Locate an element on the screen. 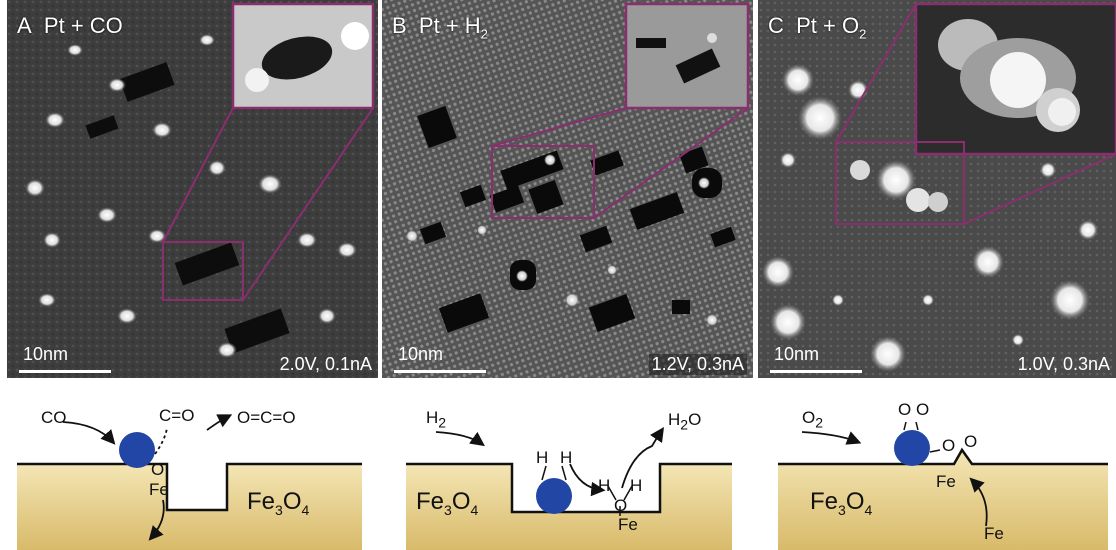 The image size is (1116, 550). h-label-3: H is located at coordinates (604, 485).